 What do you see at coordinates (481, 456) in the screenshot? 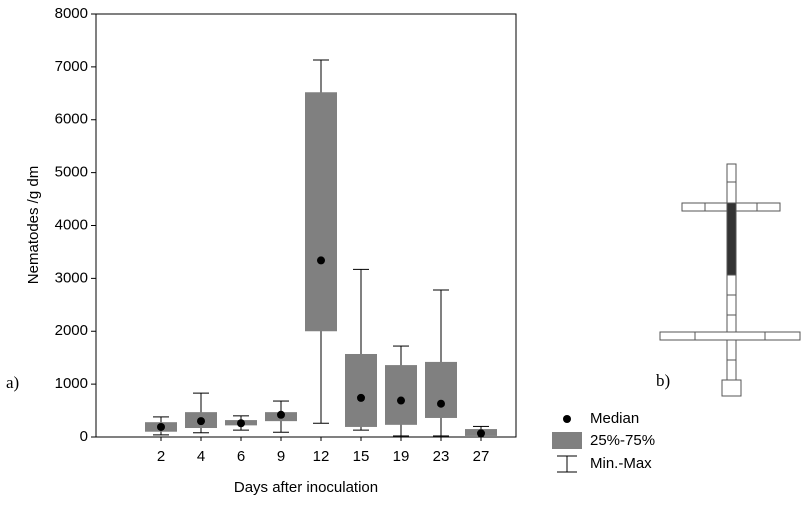
I see `x-tick-label: 27` at bounding box center [481, 456].